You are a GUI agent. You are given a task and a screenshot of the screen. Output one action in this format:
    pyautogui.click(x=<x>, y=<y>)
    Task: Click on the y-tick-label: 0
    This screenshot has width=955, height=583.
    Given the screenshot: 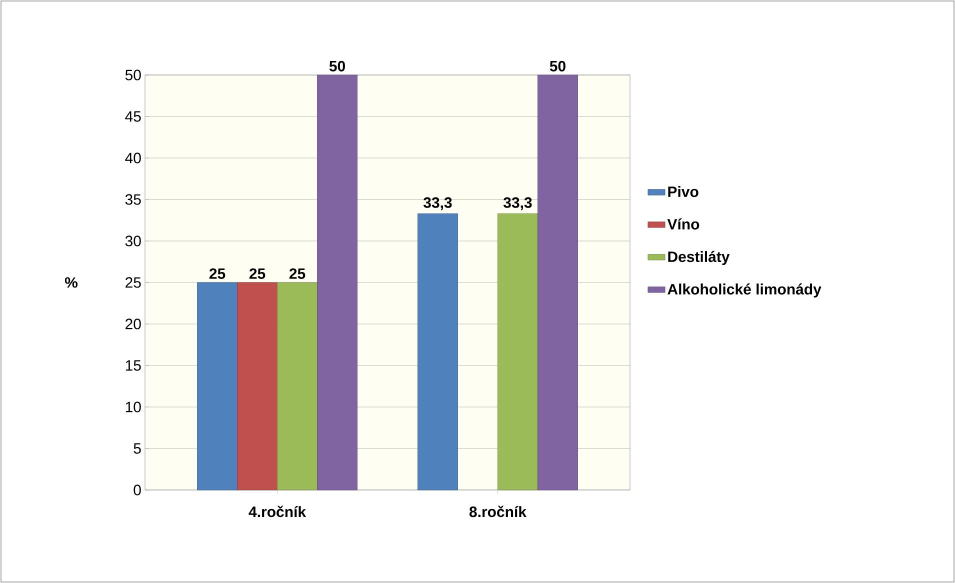 What is the action you would take?
    pyautogui.click(x=137, y=490)
    